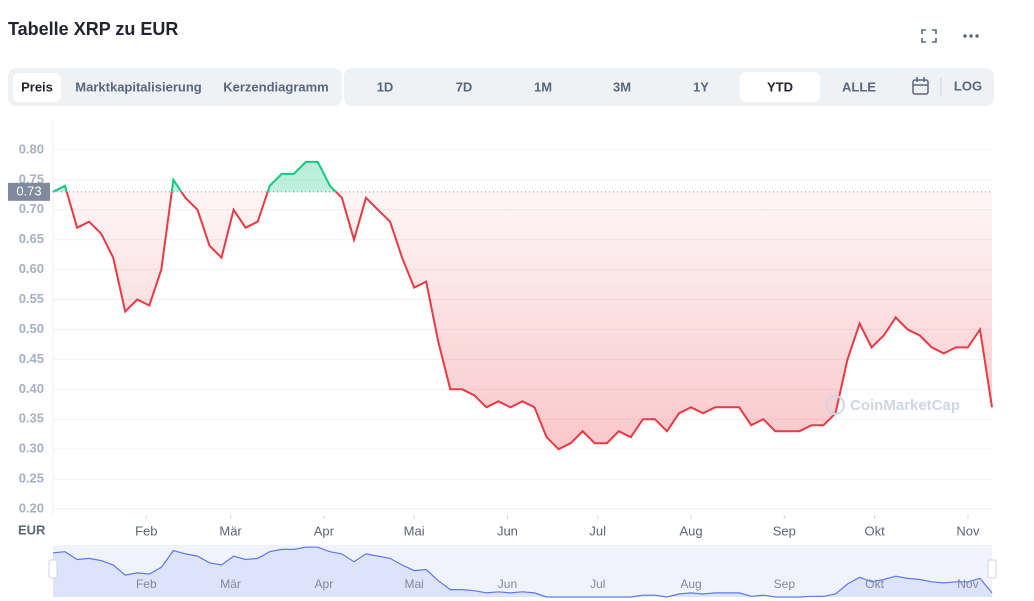  I want to click on watermark-logo, so click(835, 405).